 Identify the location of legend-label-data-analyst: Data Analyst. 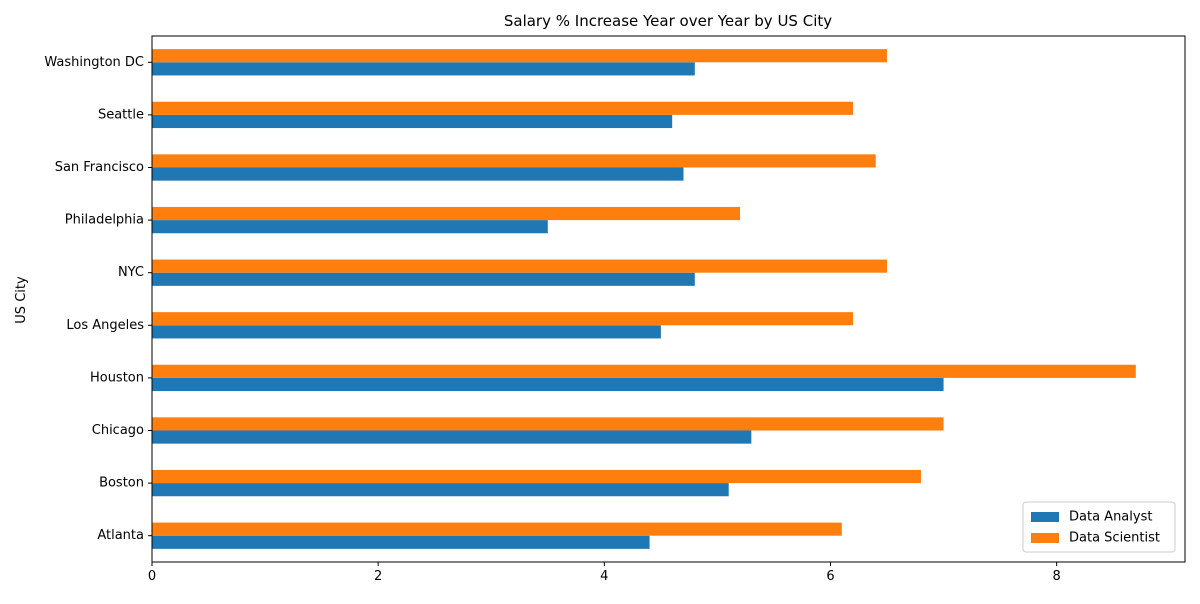
(1110, 517).